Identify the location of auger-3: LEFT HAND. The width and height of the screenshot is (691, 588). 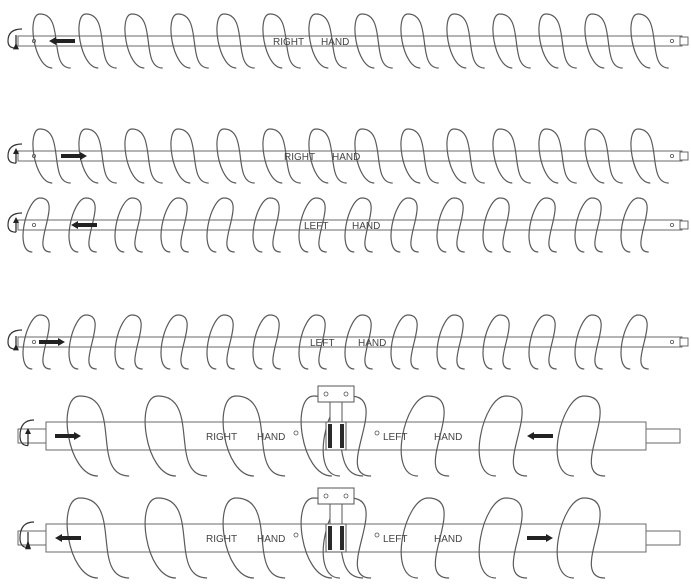
(348, 225).